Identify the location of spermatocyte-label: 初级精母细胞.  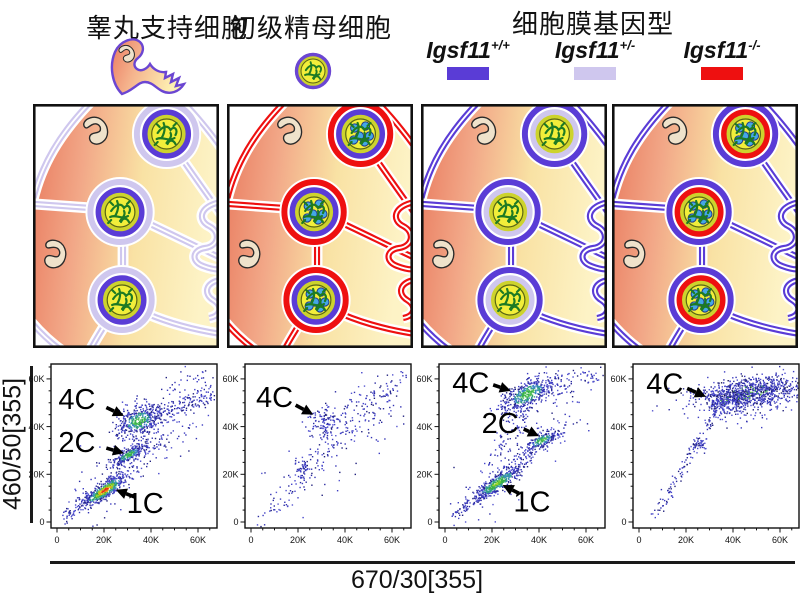
(311, 28).